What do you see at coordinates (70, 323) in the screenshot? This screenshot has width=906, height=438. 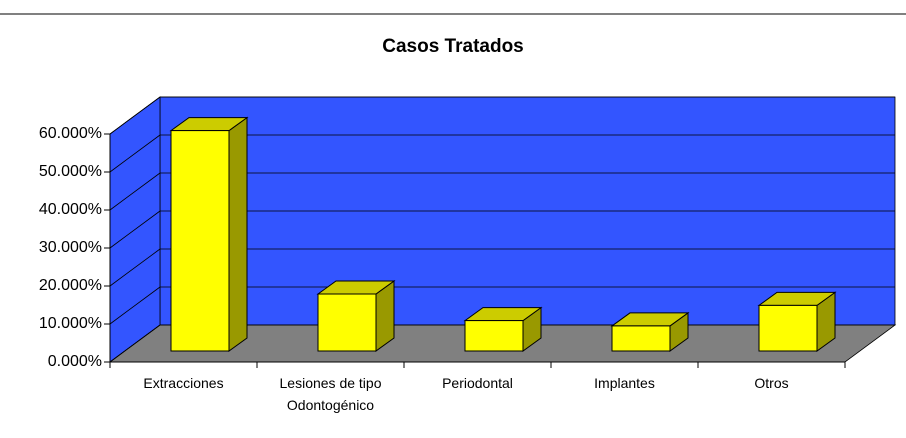 I see `y-tick-label: 10.000%` at bounding box center [70, 323].